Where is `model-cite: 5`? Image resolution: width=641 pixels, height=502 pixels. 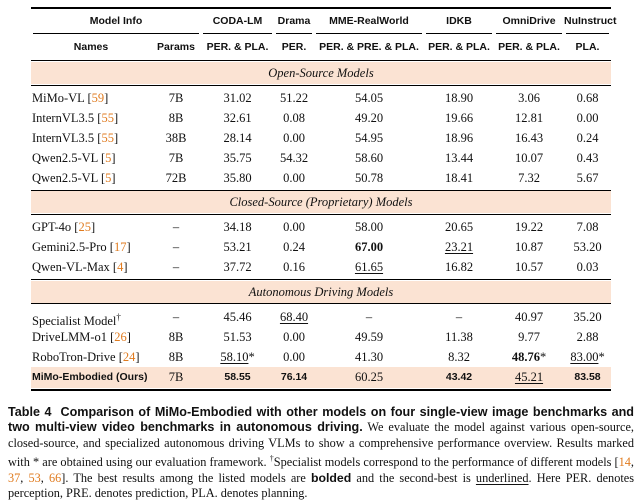
model-cite: 5 is located at coordinates (108, 158).